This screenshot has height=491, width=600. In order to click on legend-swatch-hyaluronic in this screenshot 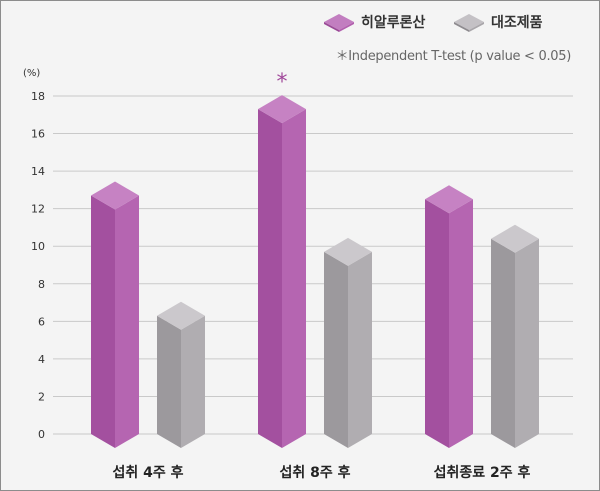, I will do `click(339, 23)`.